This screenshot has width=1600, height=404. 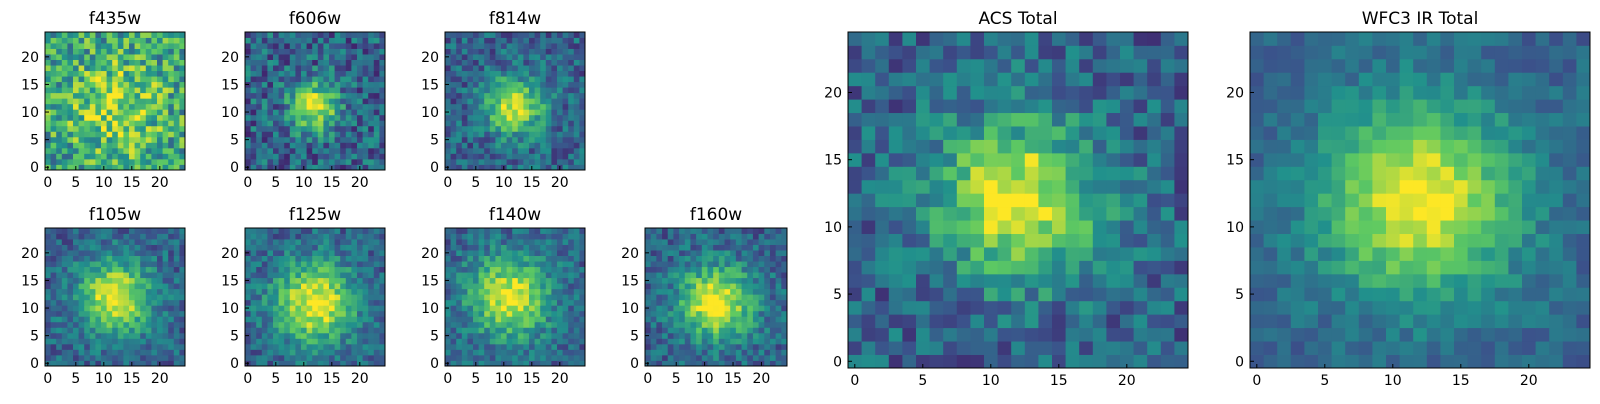 What do you see at coordinates (630, 281) in the screenshot?
I see `y-tick-label: 15` at bounding box center [630, 281].